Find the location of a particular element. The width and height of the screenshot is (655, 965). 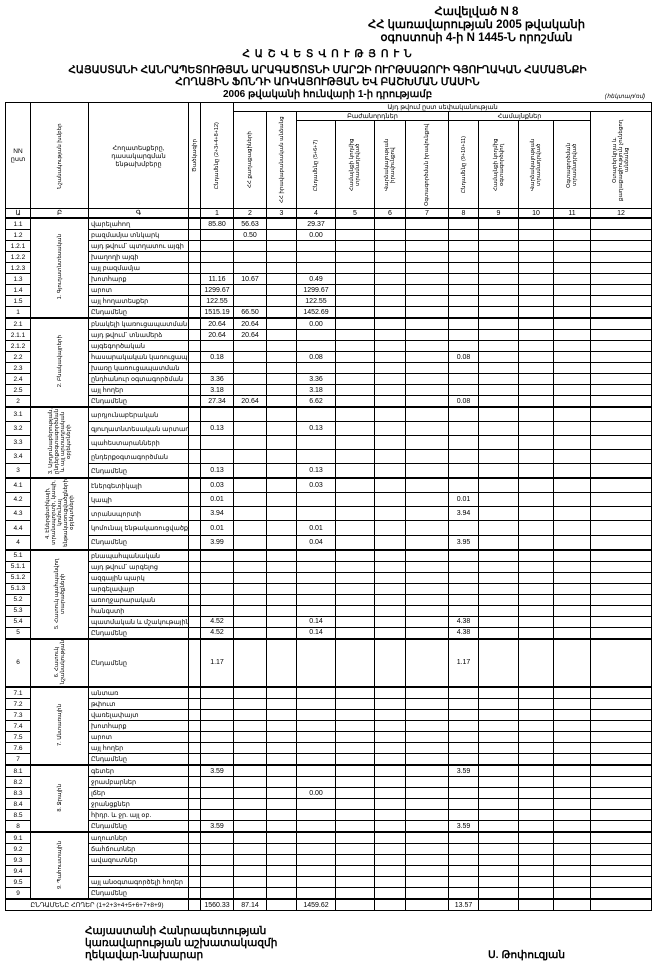

land-type: Ընդամենը is located at coordinates (138, 471).